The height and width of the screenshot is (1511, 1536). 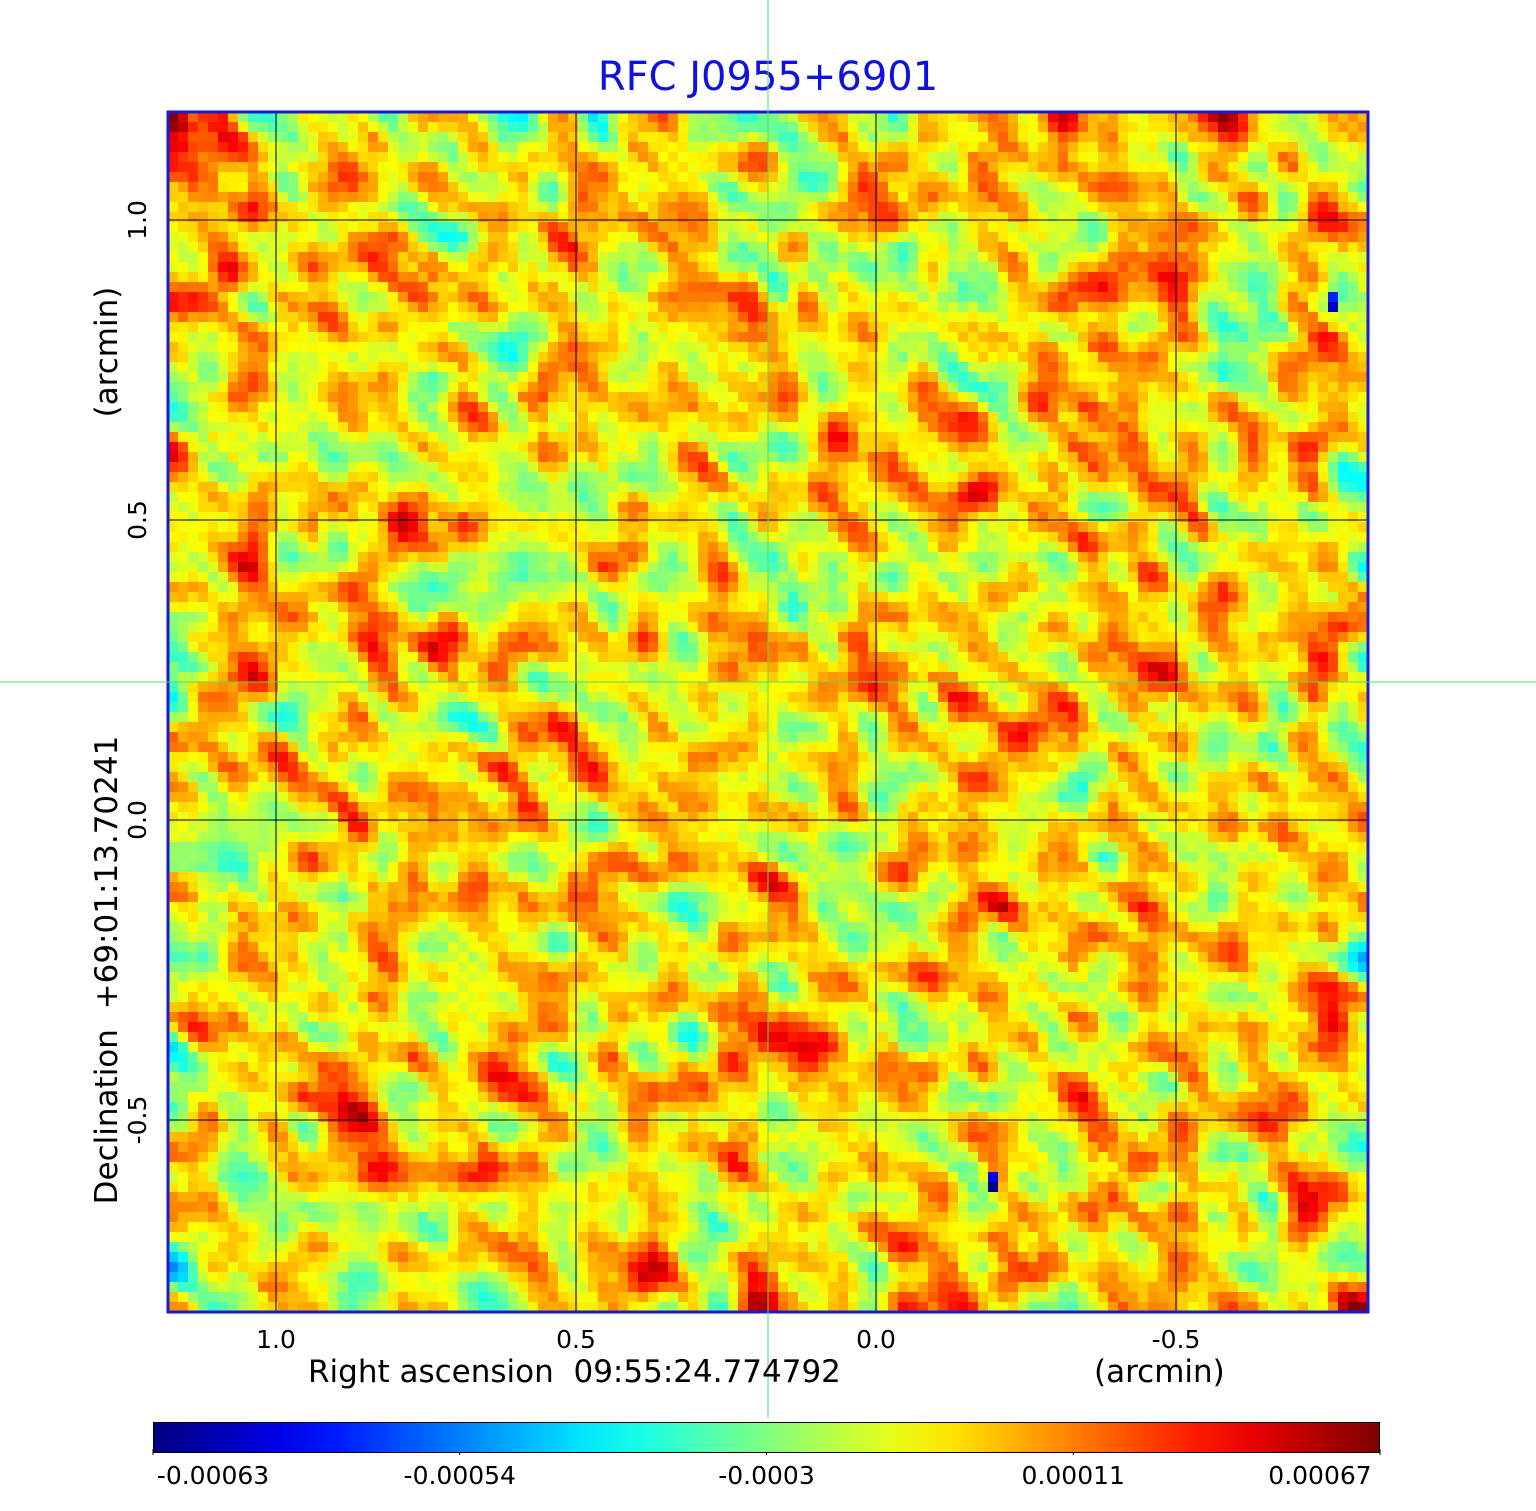 What do you see at coordinates (876, 1339) in the screenshot?
I see `x-tick-label: 0.0` at bounding box center [876, 1339].